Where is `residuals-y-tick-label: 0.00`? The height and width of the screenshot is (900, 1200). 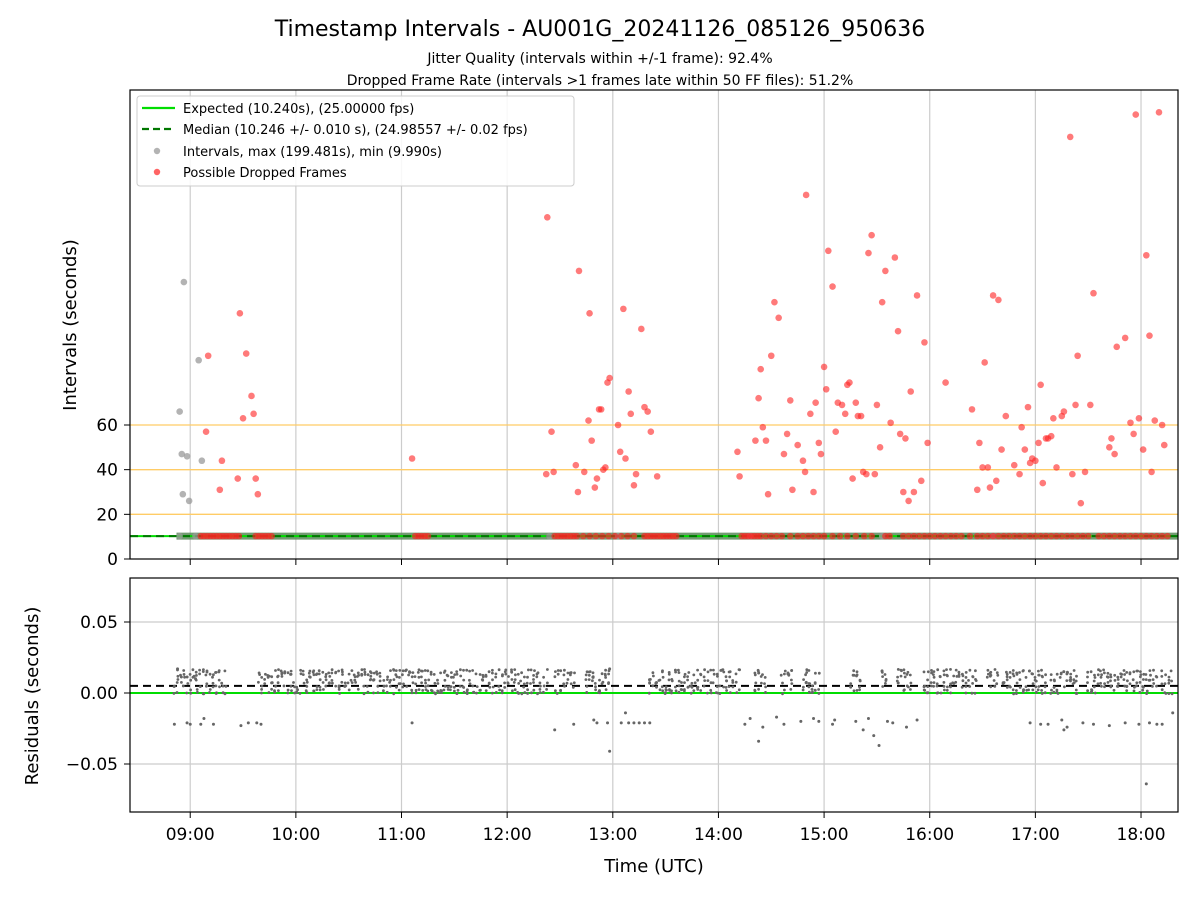
residuals-y-tick-label: 0.00 is located at coordinates (99, 694).